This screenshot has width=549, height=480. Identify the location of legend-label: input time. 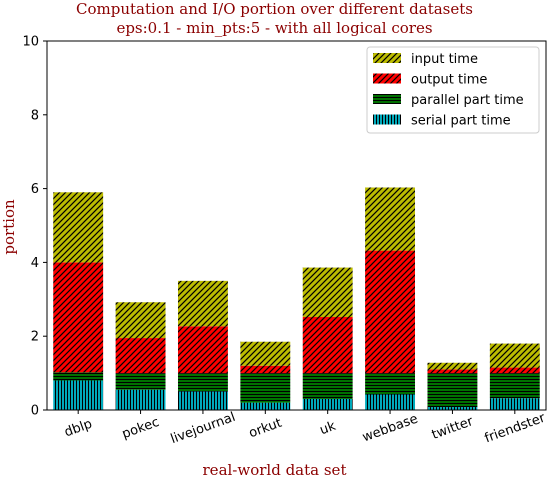
(444, 59).